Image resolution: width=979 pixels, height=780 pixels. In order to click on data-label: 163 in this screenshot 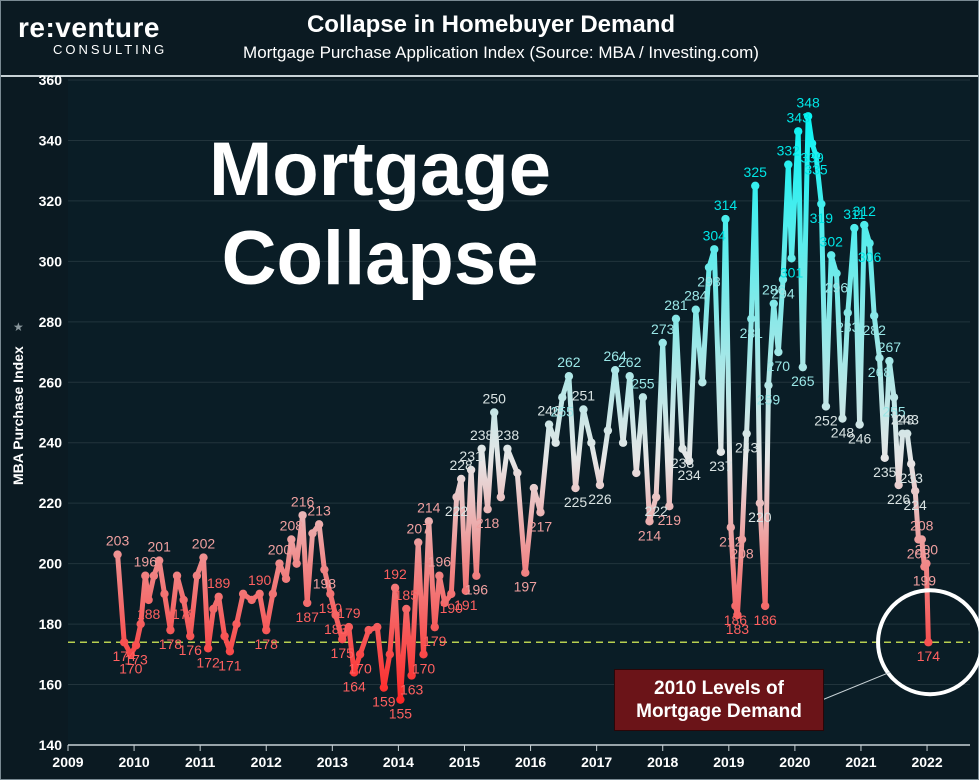, I will do `click(412, 689)`.